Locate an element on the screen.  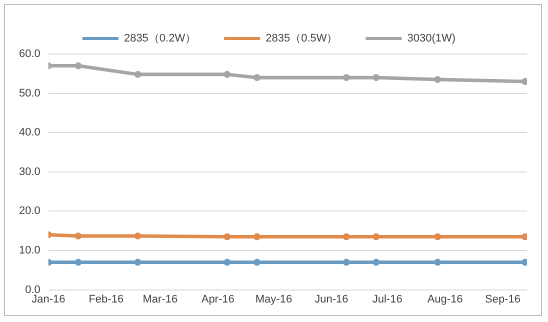
y-tick-label: 0.0 is located at coordinates (32, 290).